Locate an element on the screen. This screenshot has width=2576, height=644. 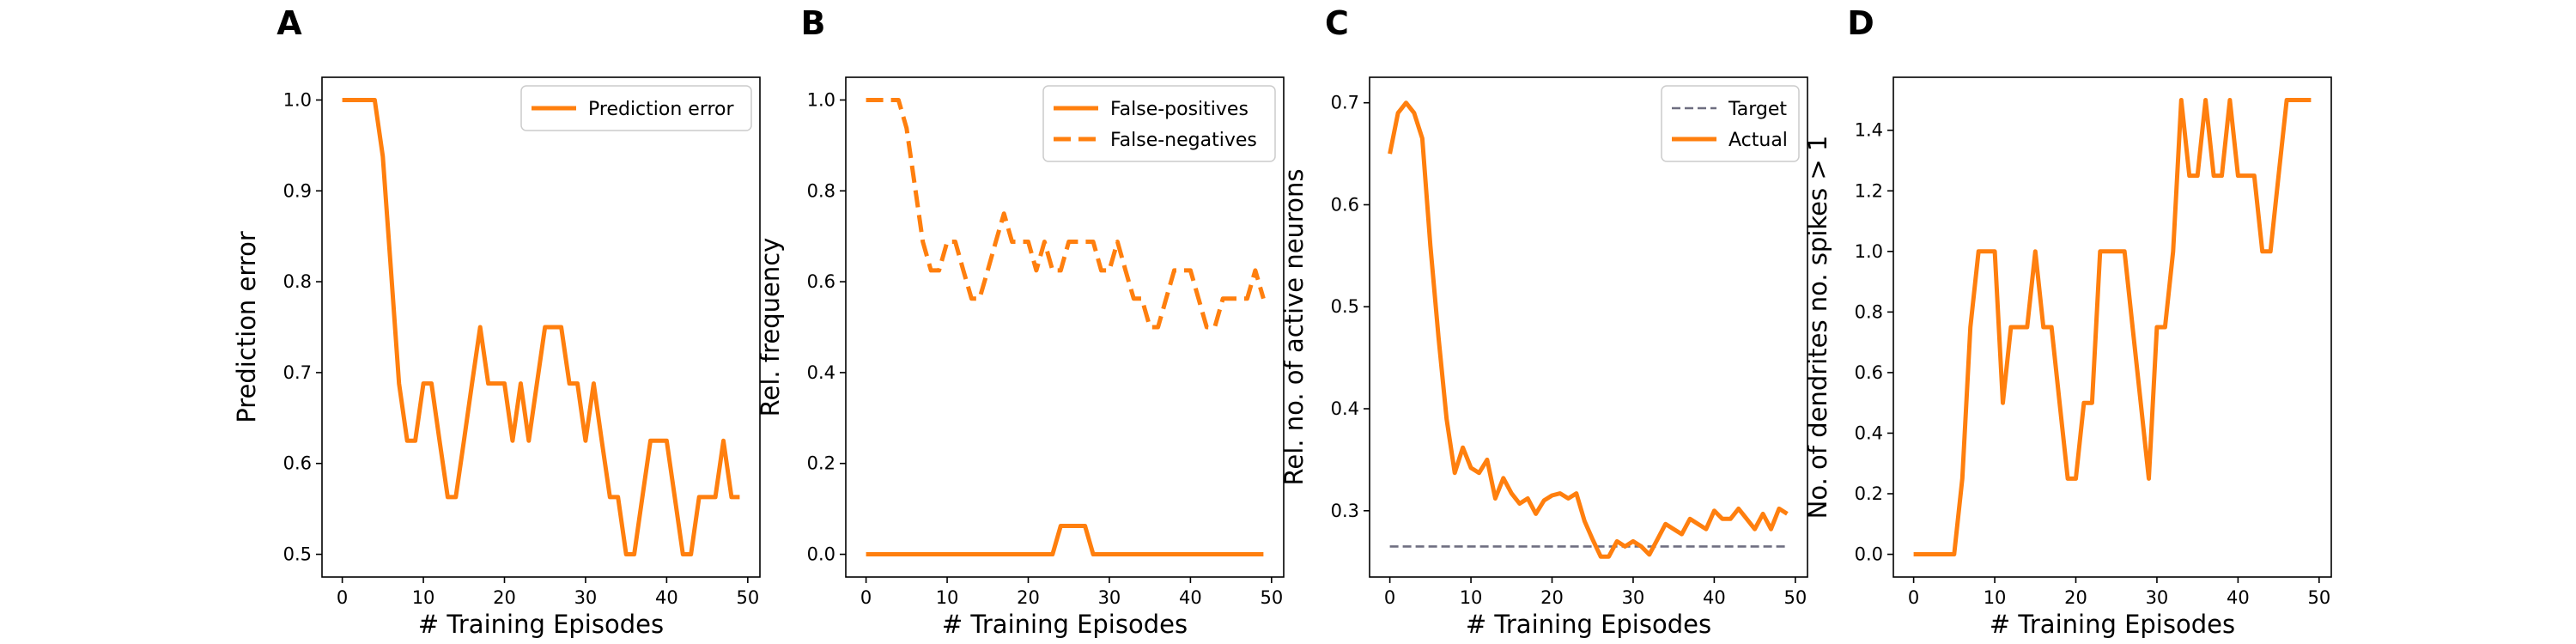
series-line-prediction-error is located at coordinates (541, 327).